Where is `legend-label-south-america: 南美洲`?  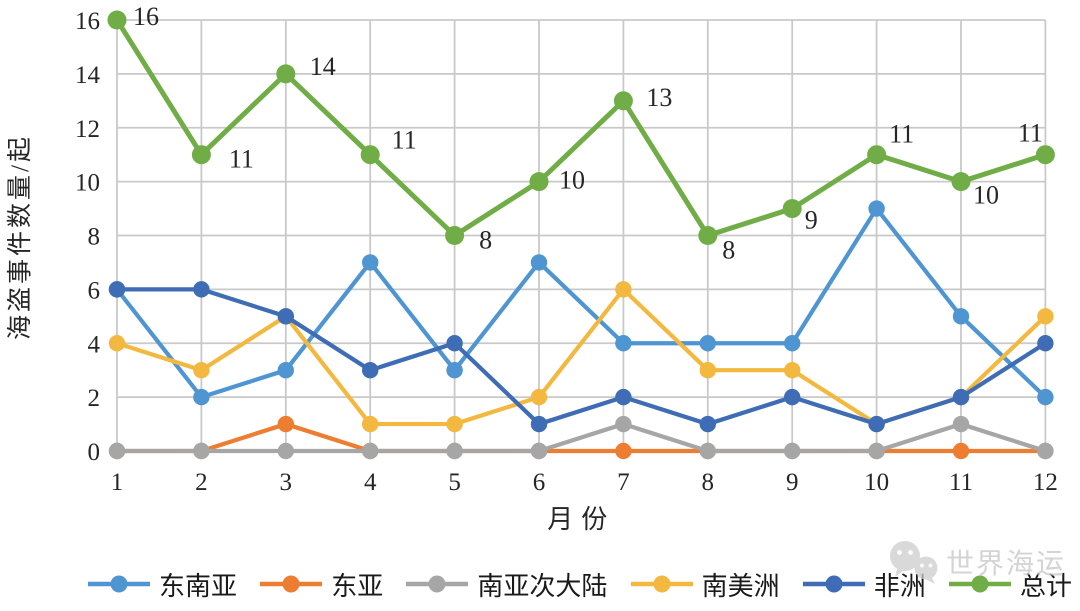
legend-label-south-america: 南美洲 is located at coordinates (740, 586).